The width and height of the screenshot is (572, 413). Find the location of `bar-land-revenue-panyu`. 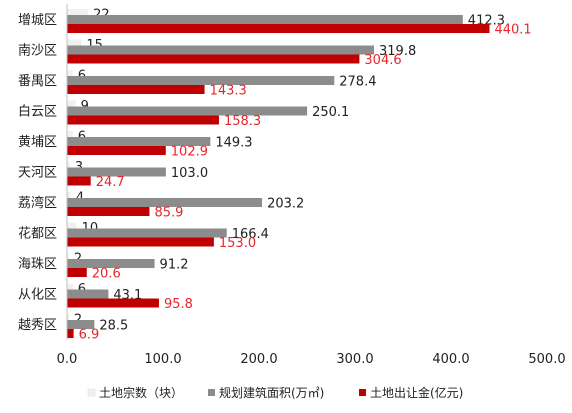

bar-land-revenue-panyu is located at coordinates (136, 89).